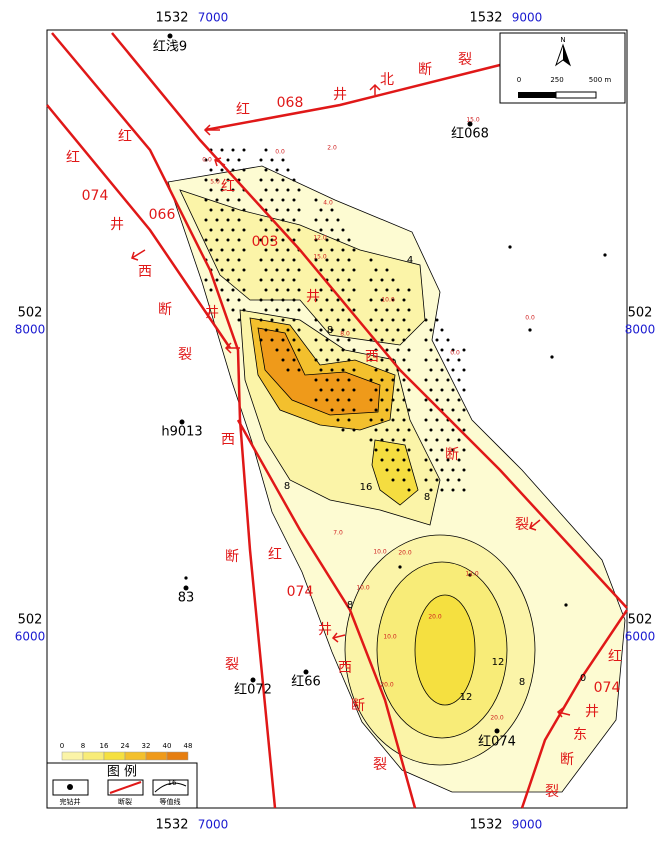  What do you see at coordinates (70, 801) in the screenshot?
I see `legend-item: 完钻井` at bounding box center [70, 801].